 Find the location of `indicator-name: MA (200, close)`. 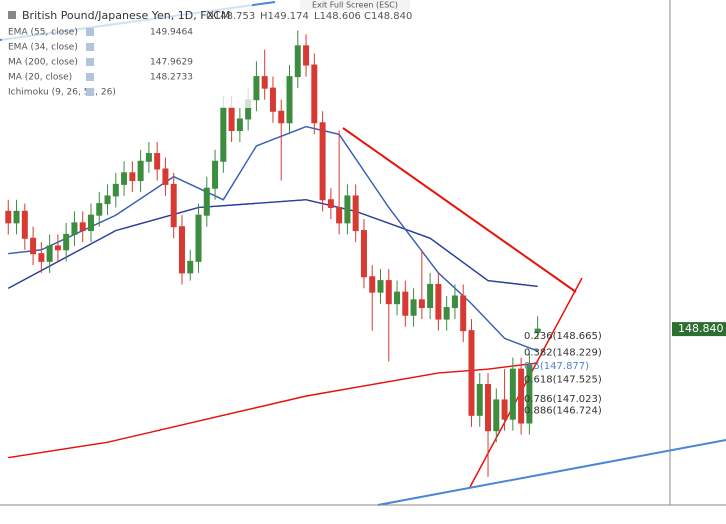

indicator-name: MA (200, close) is located at coordinates (43, 63).